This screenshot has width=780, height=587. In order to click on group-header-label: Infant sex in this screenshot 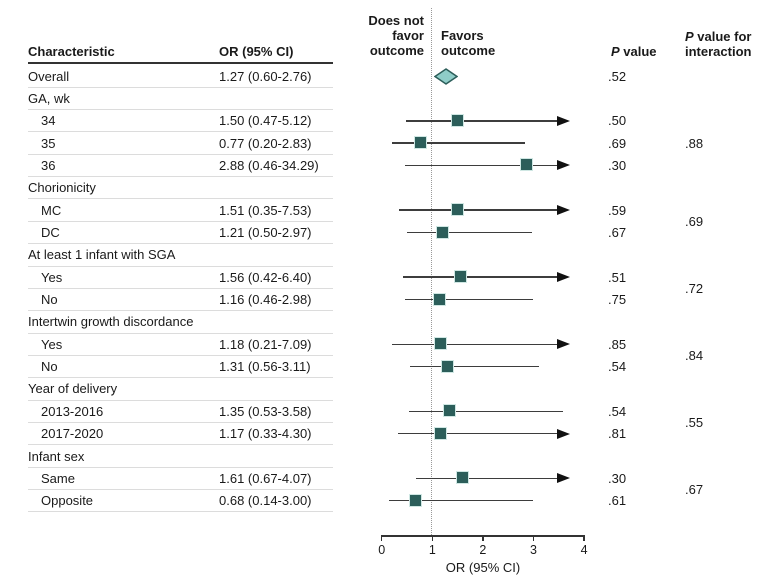, I will do `click(56, 456)`.